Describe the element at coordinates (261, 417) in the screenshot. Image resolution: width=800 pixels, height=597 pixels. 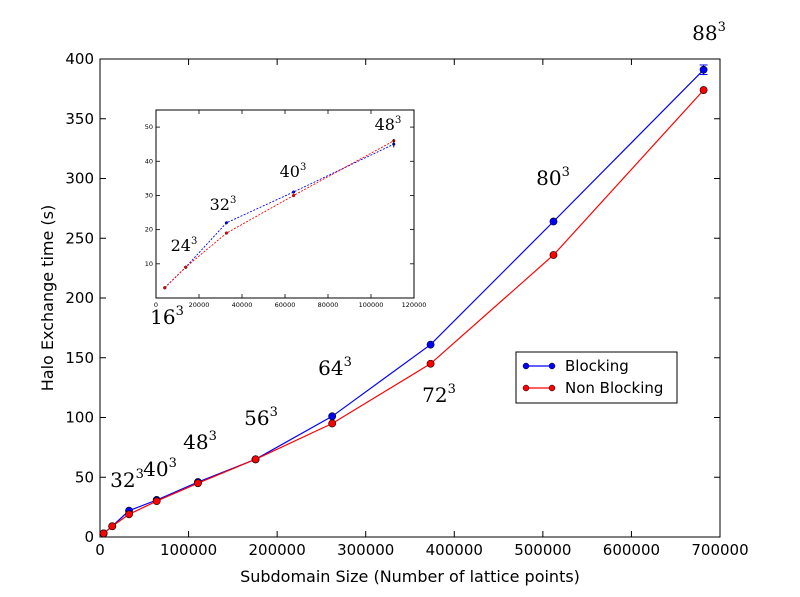
I see `size-annotation: 563` at that location.